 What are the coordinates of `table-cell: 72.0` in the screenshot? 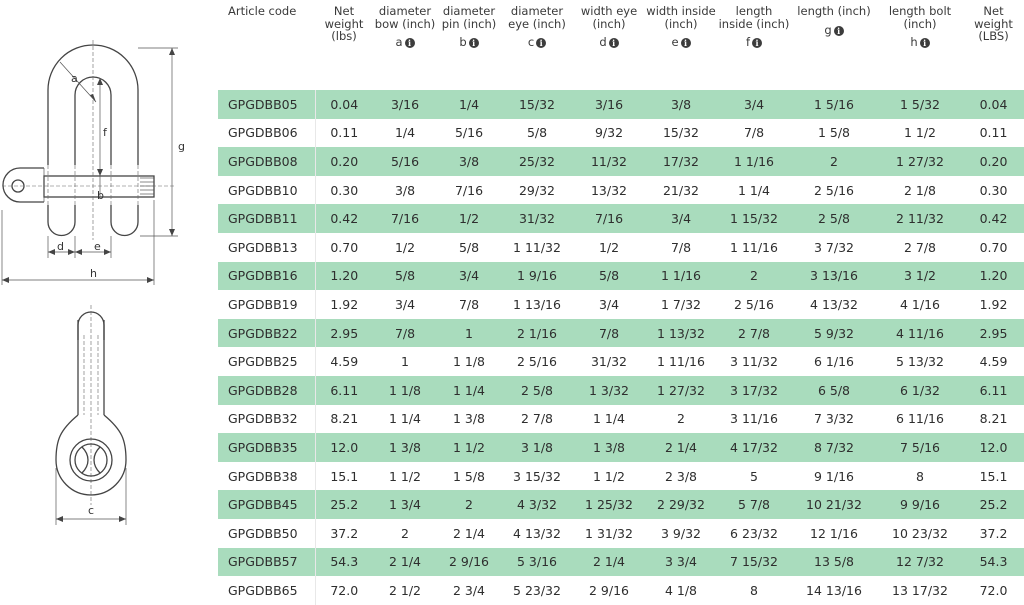 It's located at (344, 590).